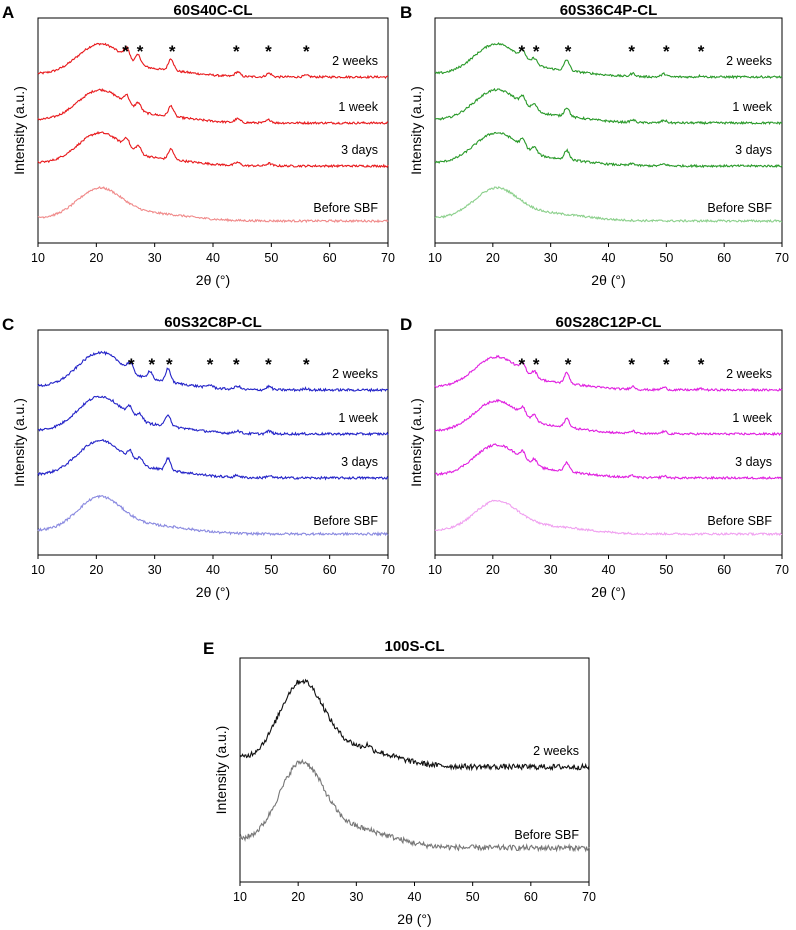  What do you see at coordinates (8, 324) in the screenshot?
I see `panel-letter: C` at bounding box center [8, 324].